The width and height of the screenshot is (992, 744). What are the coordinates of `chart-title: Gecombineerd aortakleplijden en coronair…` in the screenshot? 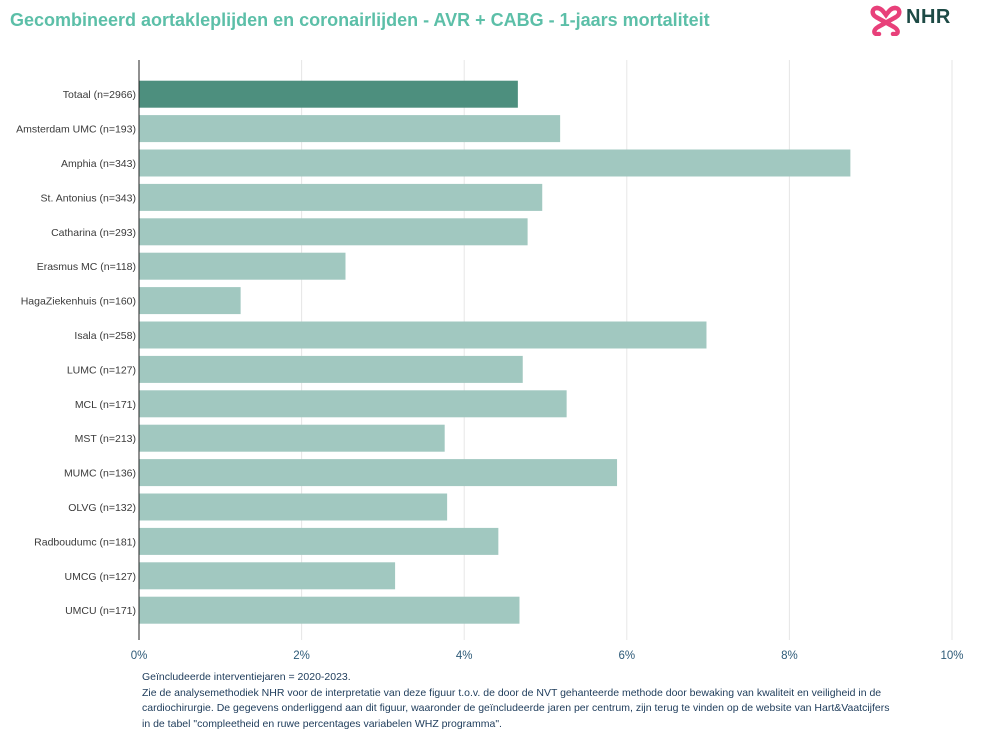 It's located at (360, 20).